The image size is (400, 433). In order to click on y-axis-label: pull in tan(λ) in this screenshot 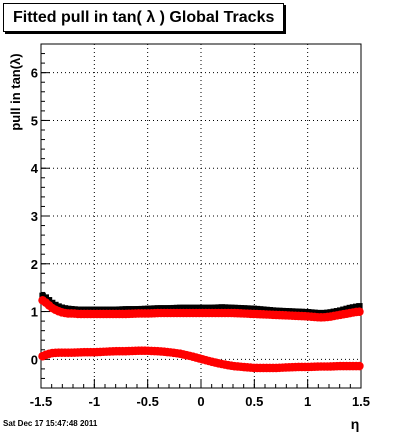, I will do `click(15, 91)`.